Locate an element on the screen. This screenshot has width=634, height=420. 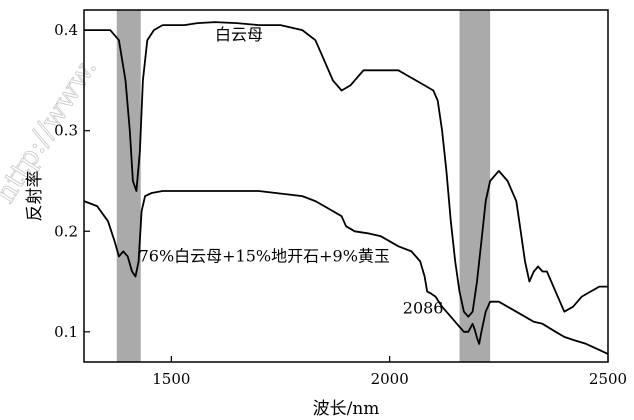
y-tick-label: 0.3 is located at coordinates (66, 131).